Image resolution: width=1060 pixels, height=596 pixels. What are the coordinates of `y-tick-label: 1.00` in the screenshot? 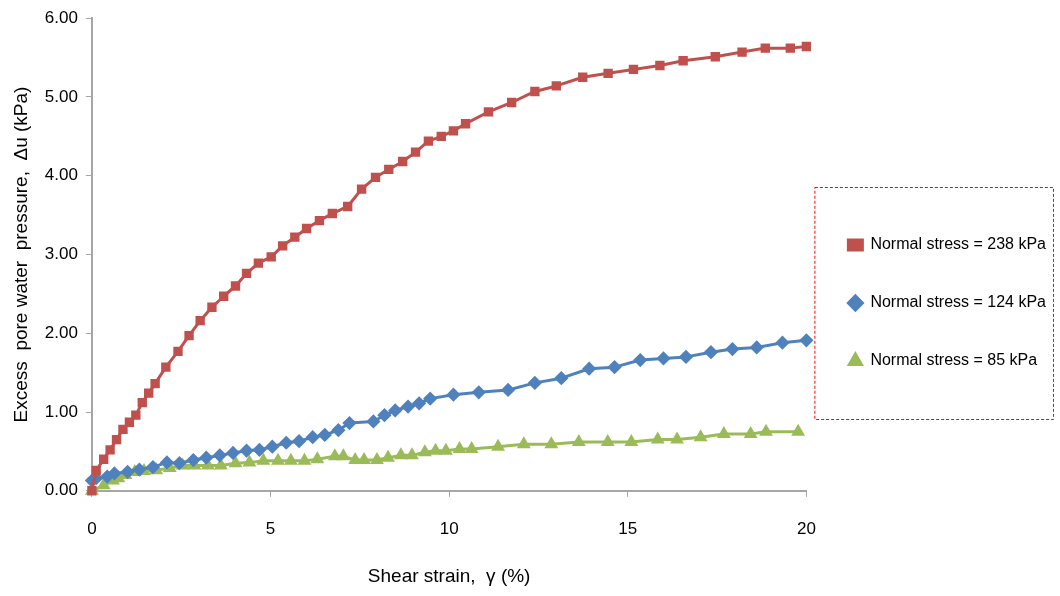 It's located at (61, 411).